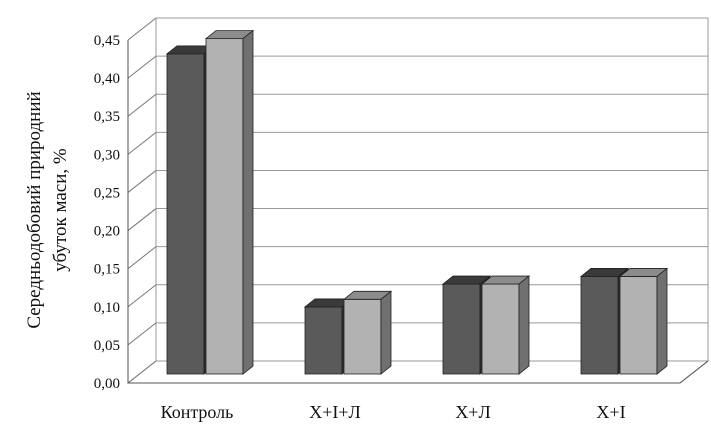 The height and width of the screenshot is (426, 711). What do you see at coordinates (610, 412) in the screenshot?
I see `x-category-label: Х+І` at bounding box center [610, 412].